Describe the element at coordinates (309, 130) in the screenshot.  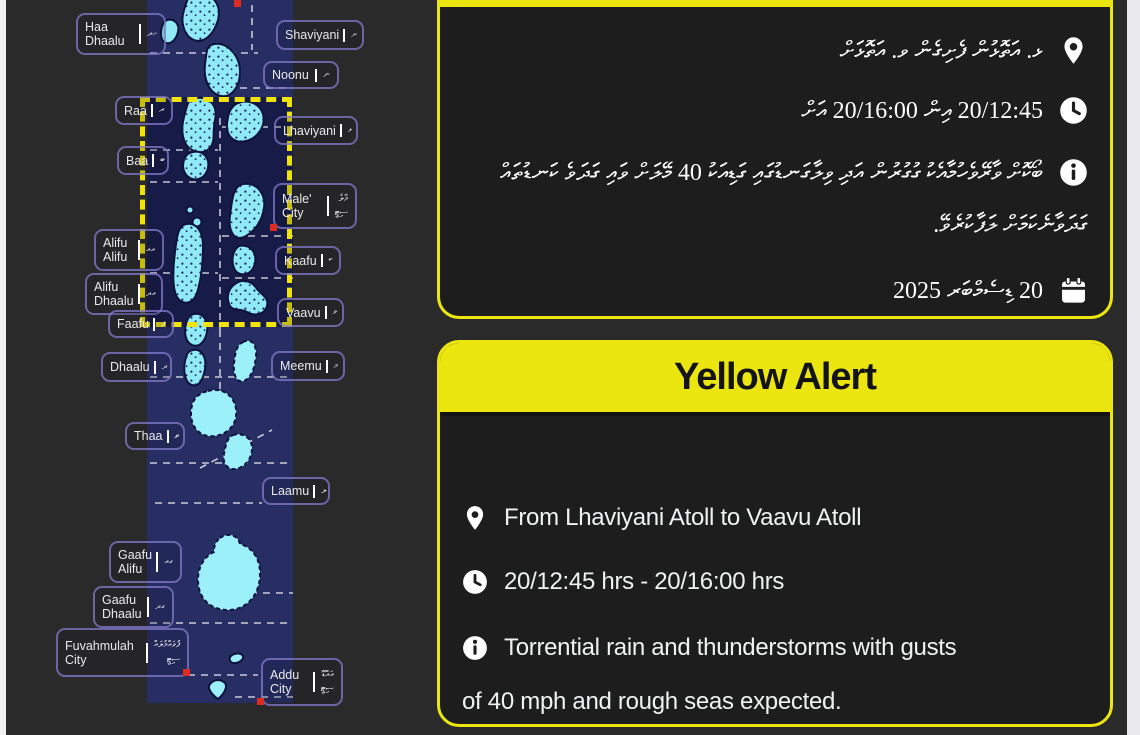
I see `atoll-name-english: Lhaviyani` at that location.